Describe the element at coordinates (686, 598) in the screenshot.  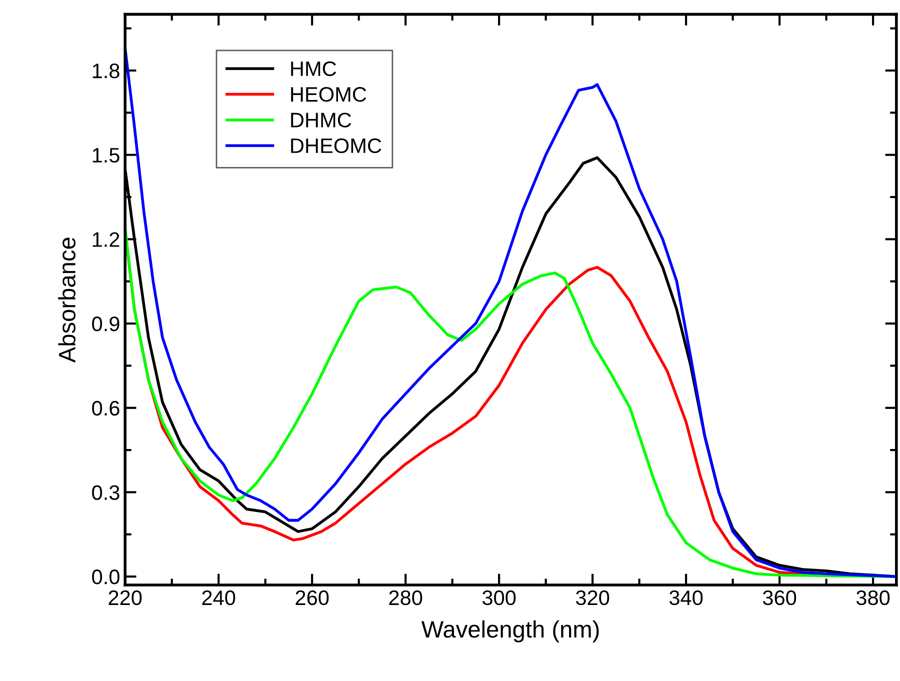
I see `x-tick-label: 340` at that location.